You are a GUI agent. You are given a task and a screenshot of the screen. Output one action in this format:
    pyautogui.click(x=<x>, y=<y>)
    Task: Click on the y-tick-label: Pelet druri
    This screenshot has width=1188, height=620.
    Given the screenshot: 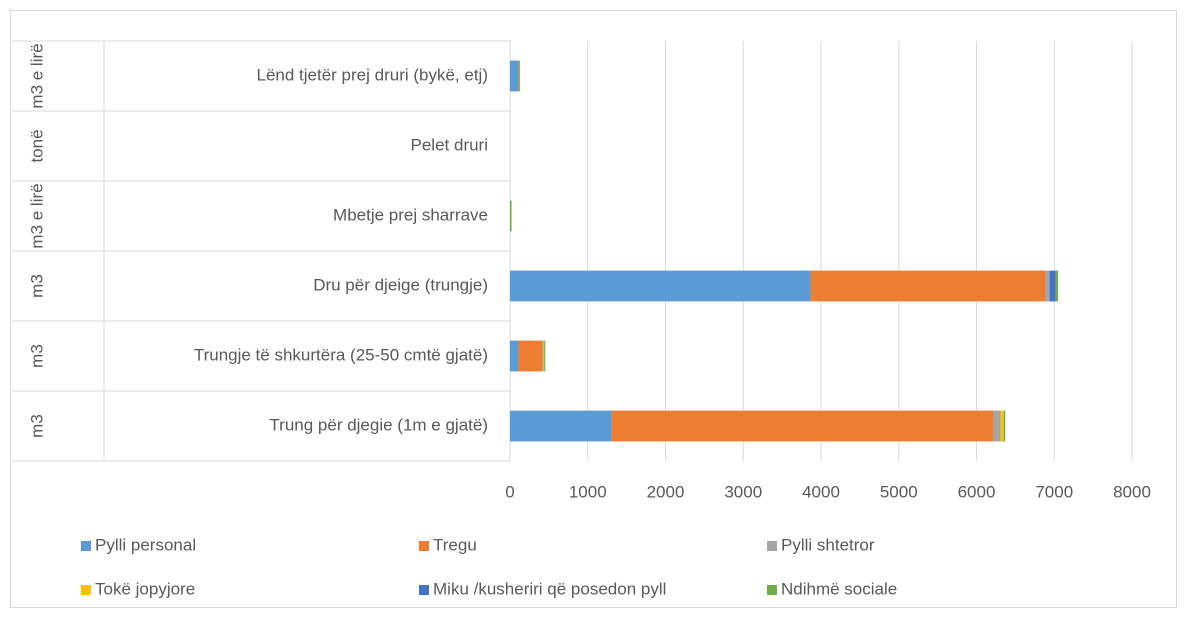 What is the action you would take?
    pyautogui.click(x=449, y=144)
    